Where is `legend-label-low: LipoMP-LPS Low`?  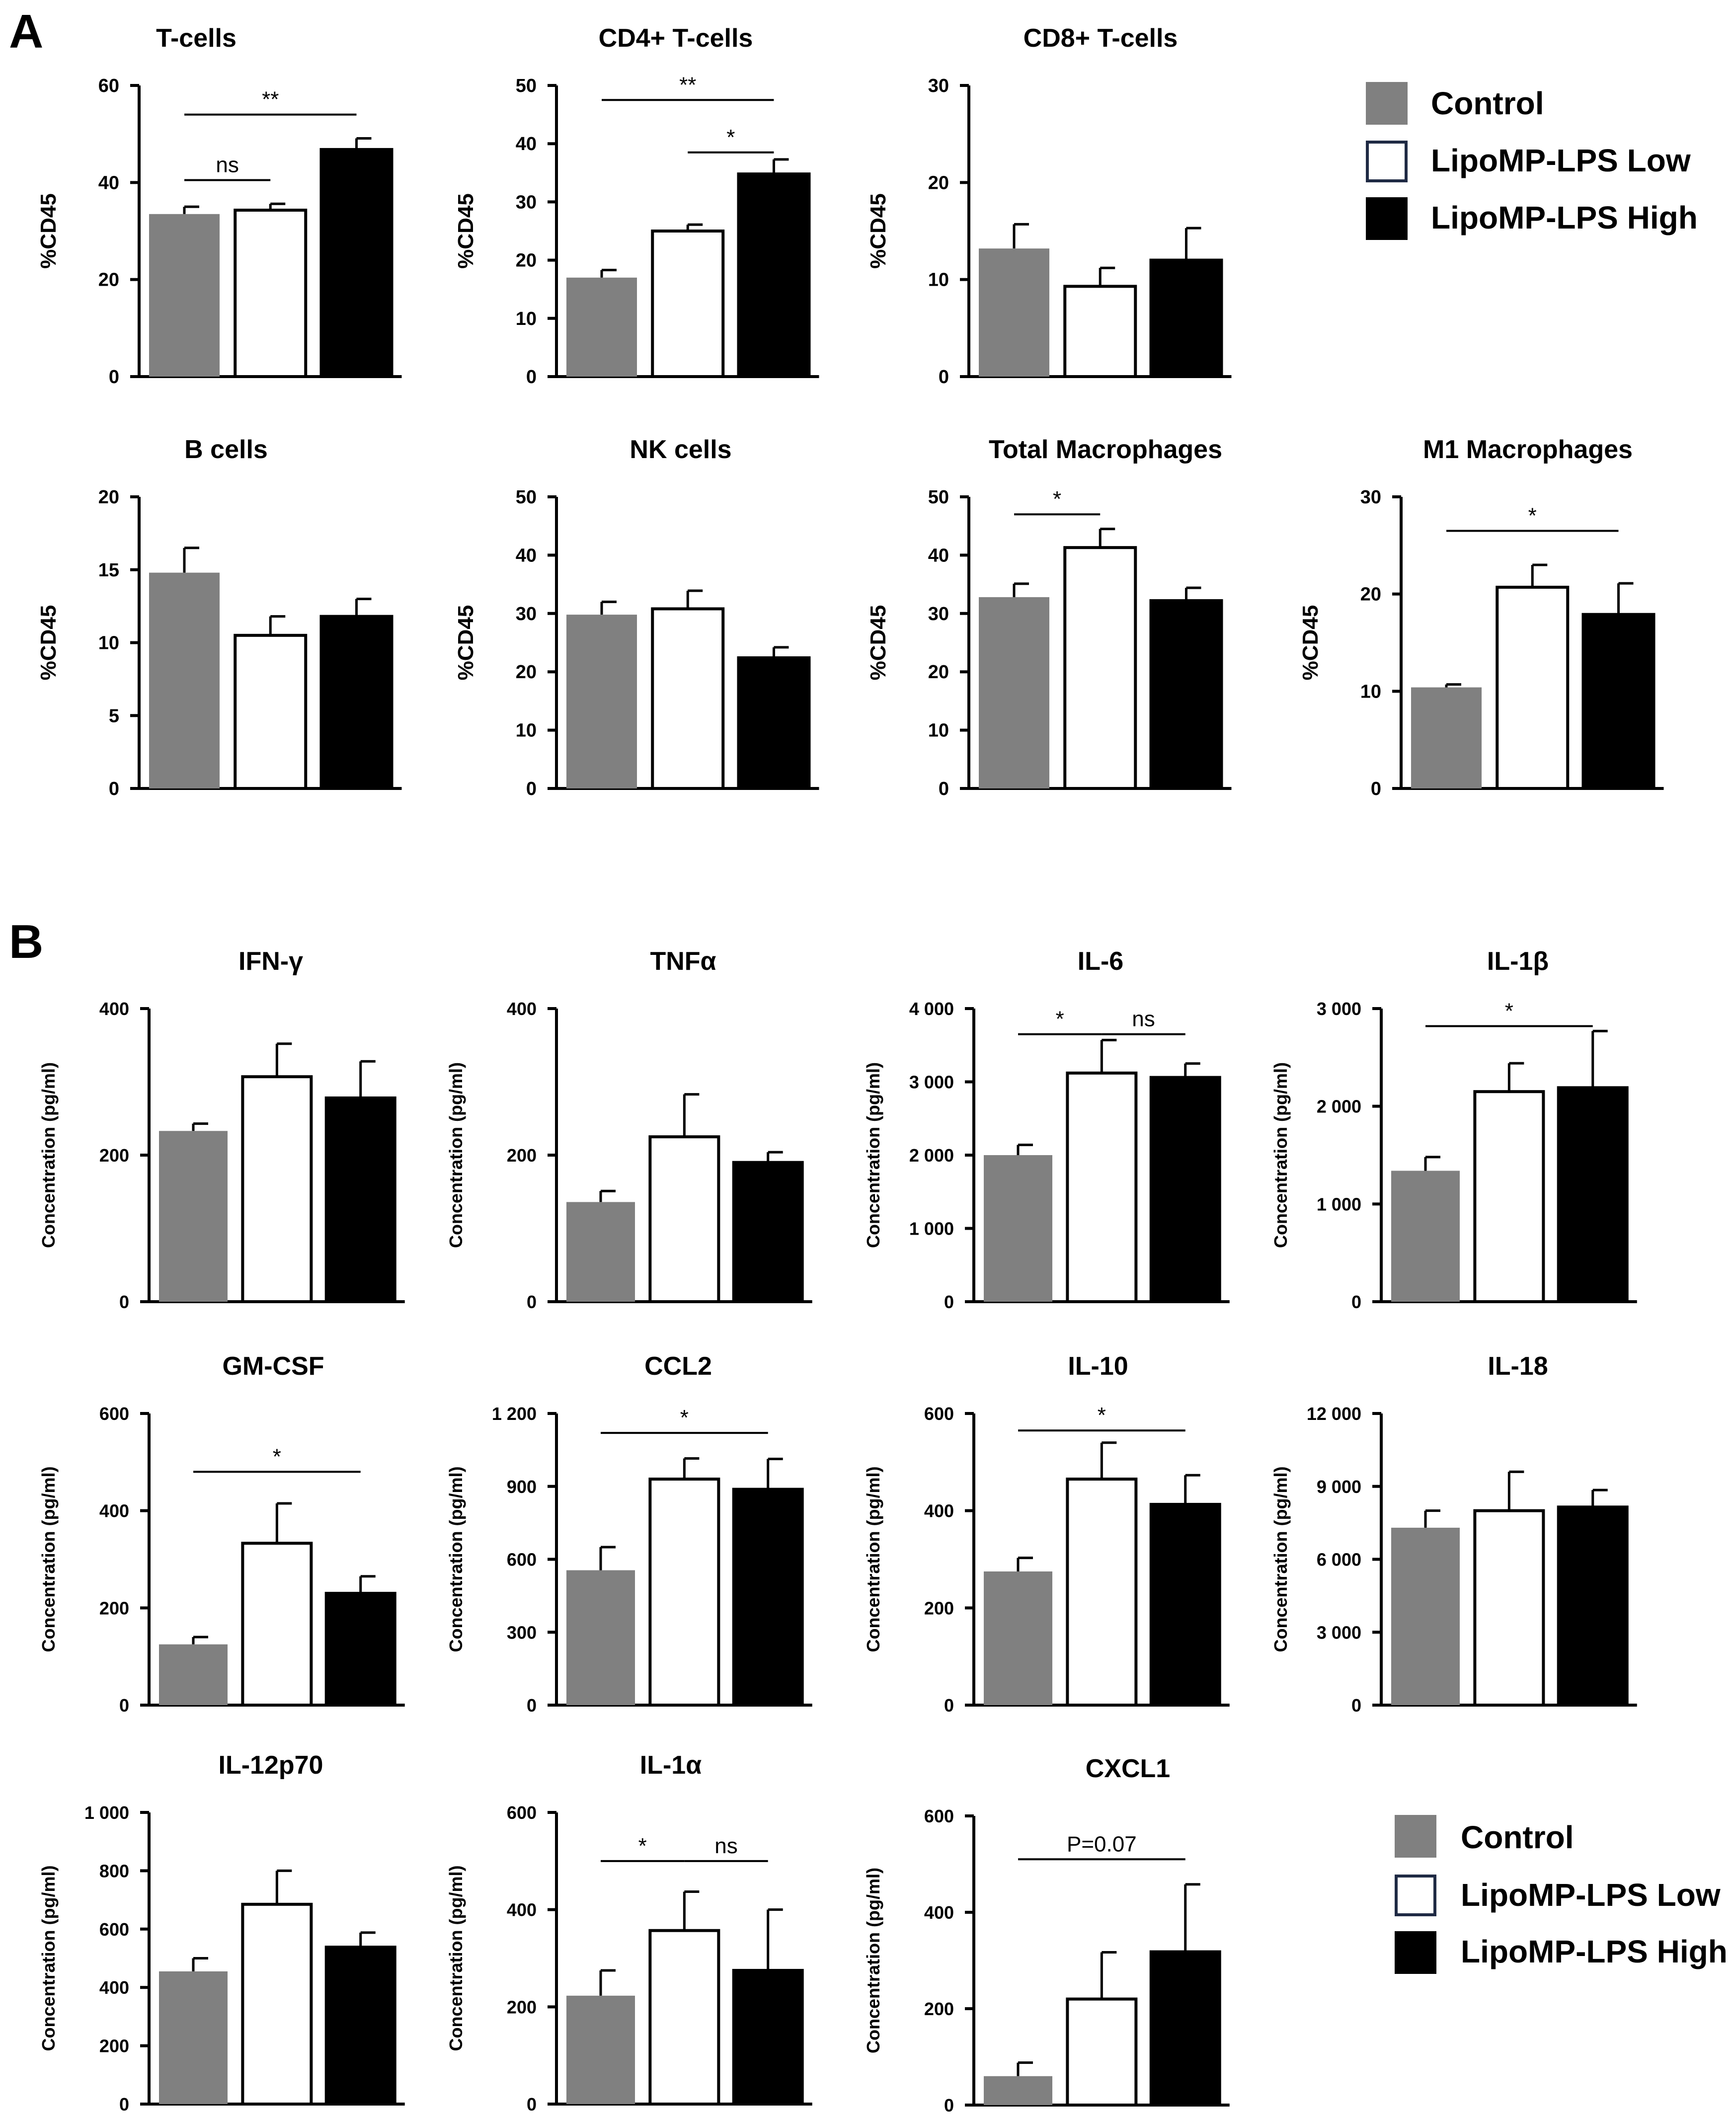
legend-label-low: LipoMP-LPS Low is located at coordinates (1561, 160).